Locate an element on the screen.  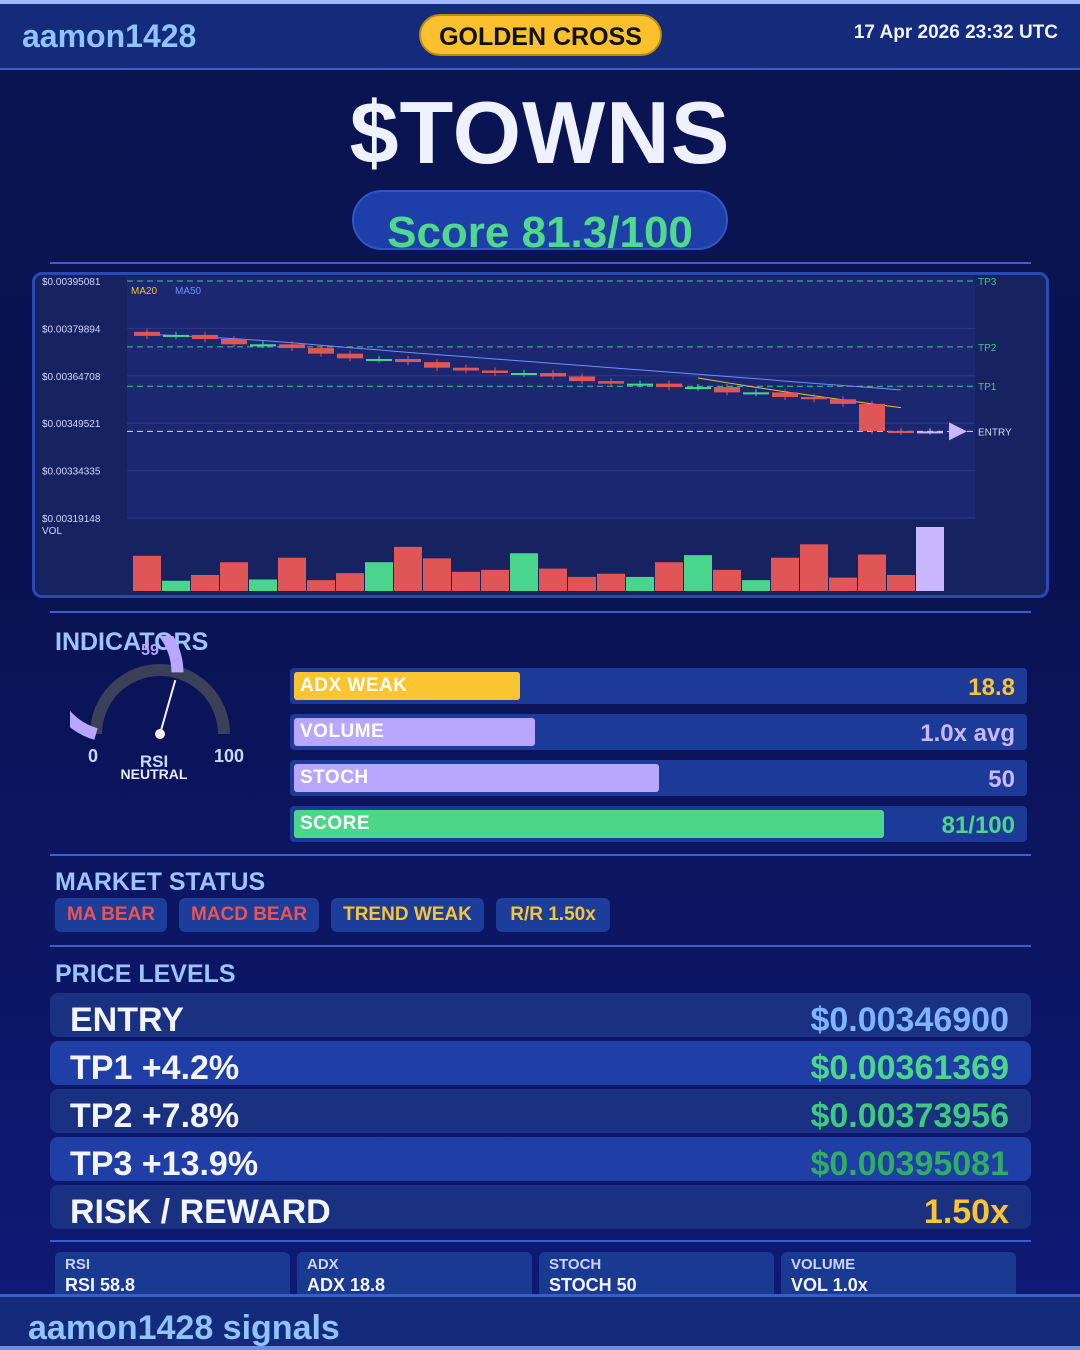
price-tick-label: $0.00349521 is located at coordinates (71, 424).